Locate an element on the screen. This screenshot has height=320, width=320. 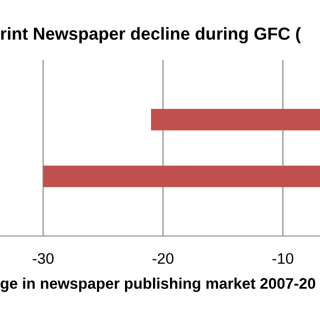
x-tick-label: -10 is located at coordinates (283, 258).